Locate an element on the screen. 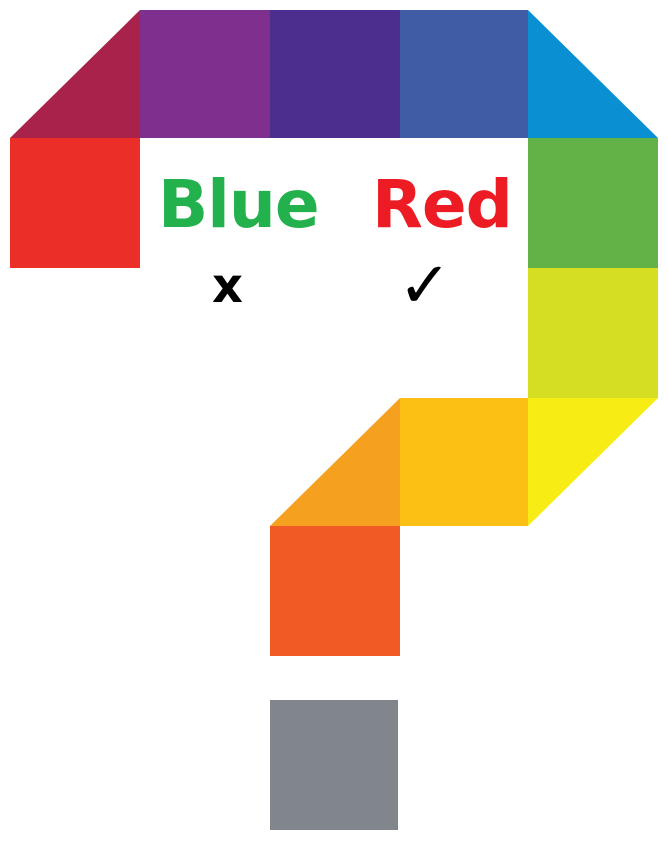 The height and width of the screenshot is (844, 668). red-word-label: Red is located at coordinates (442, 204).